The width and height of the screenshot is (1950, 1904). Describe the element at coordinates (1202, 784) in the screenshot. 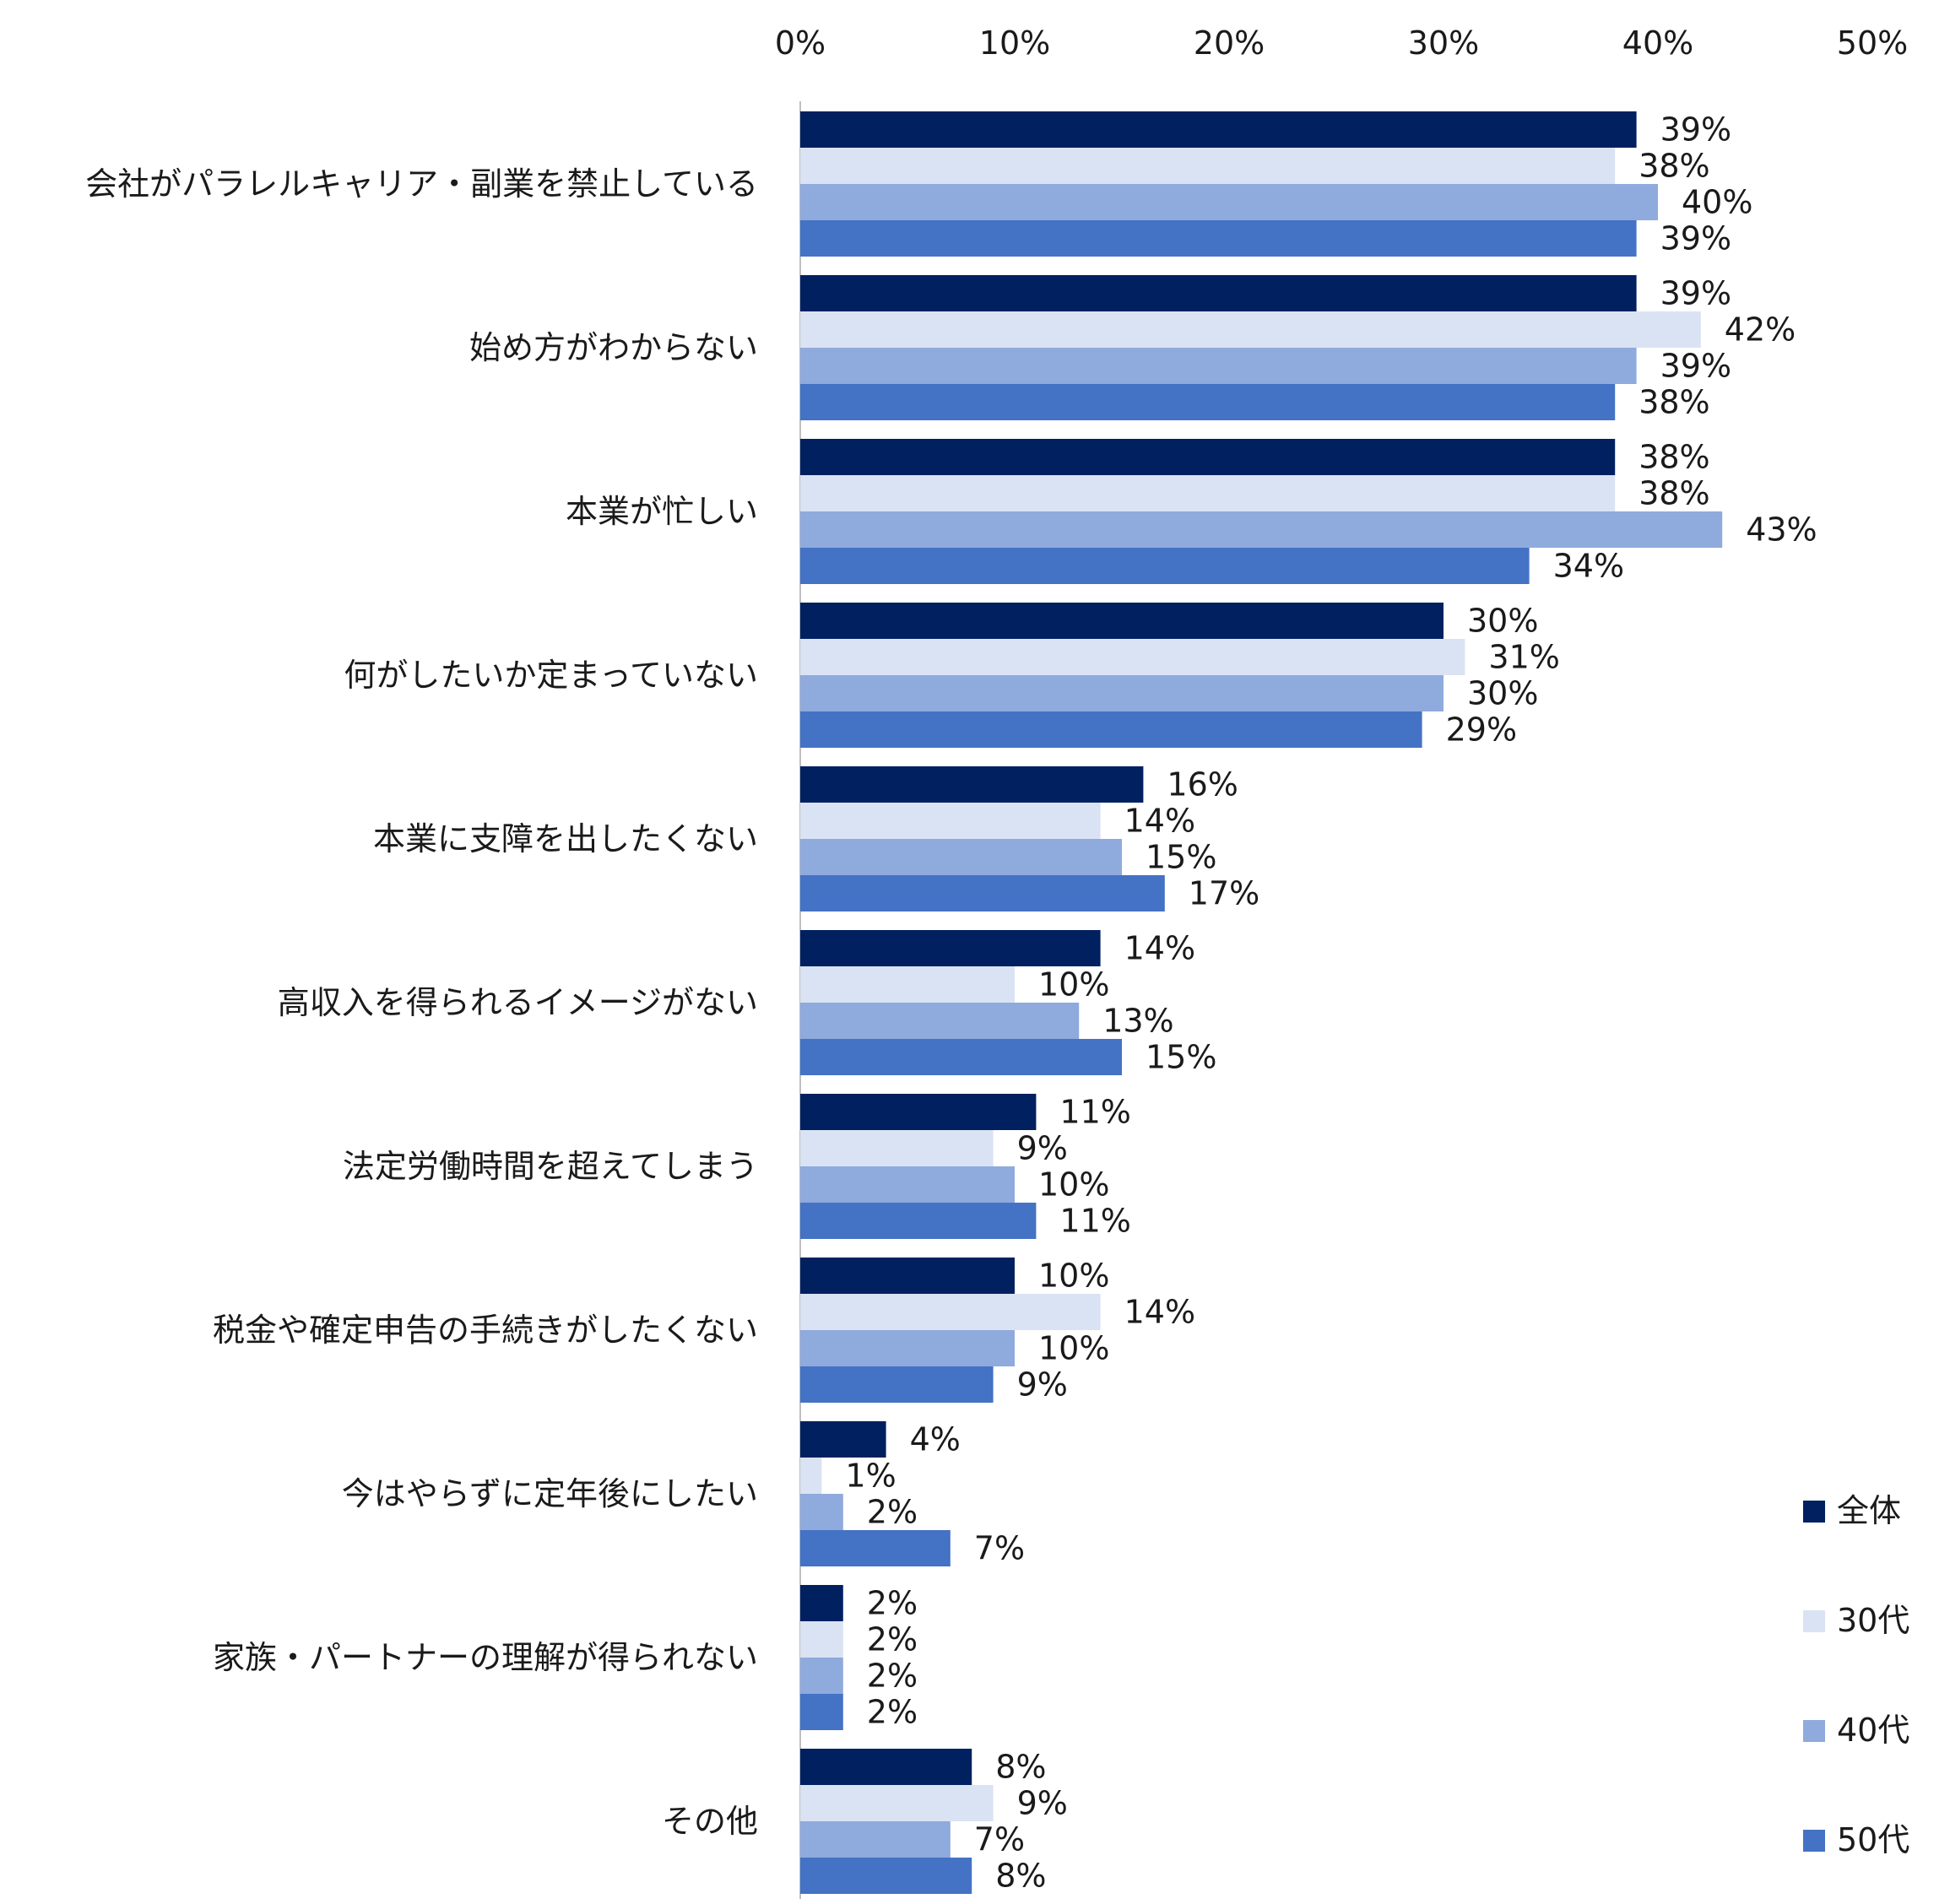

I see `data-label: 16%` at that location.